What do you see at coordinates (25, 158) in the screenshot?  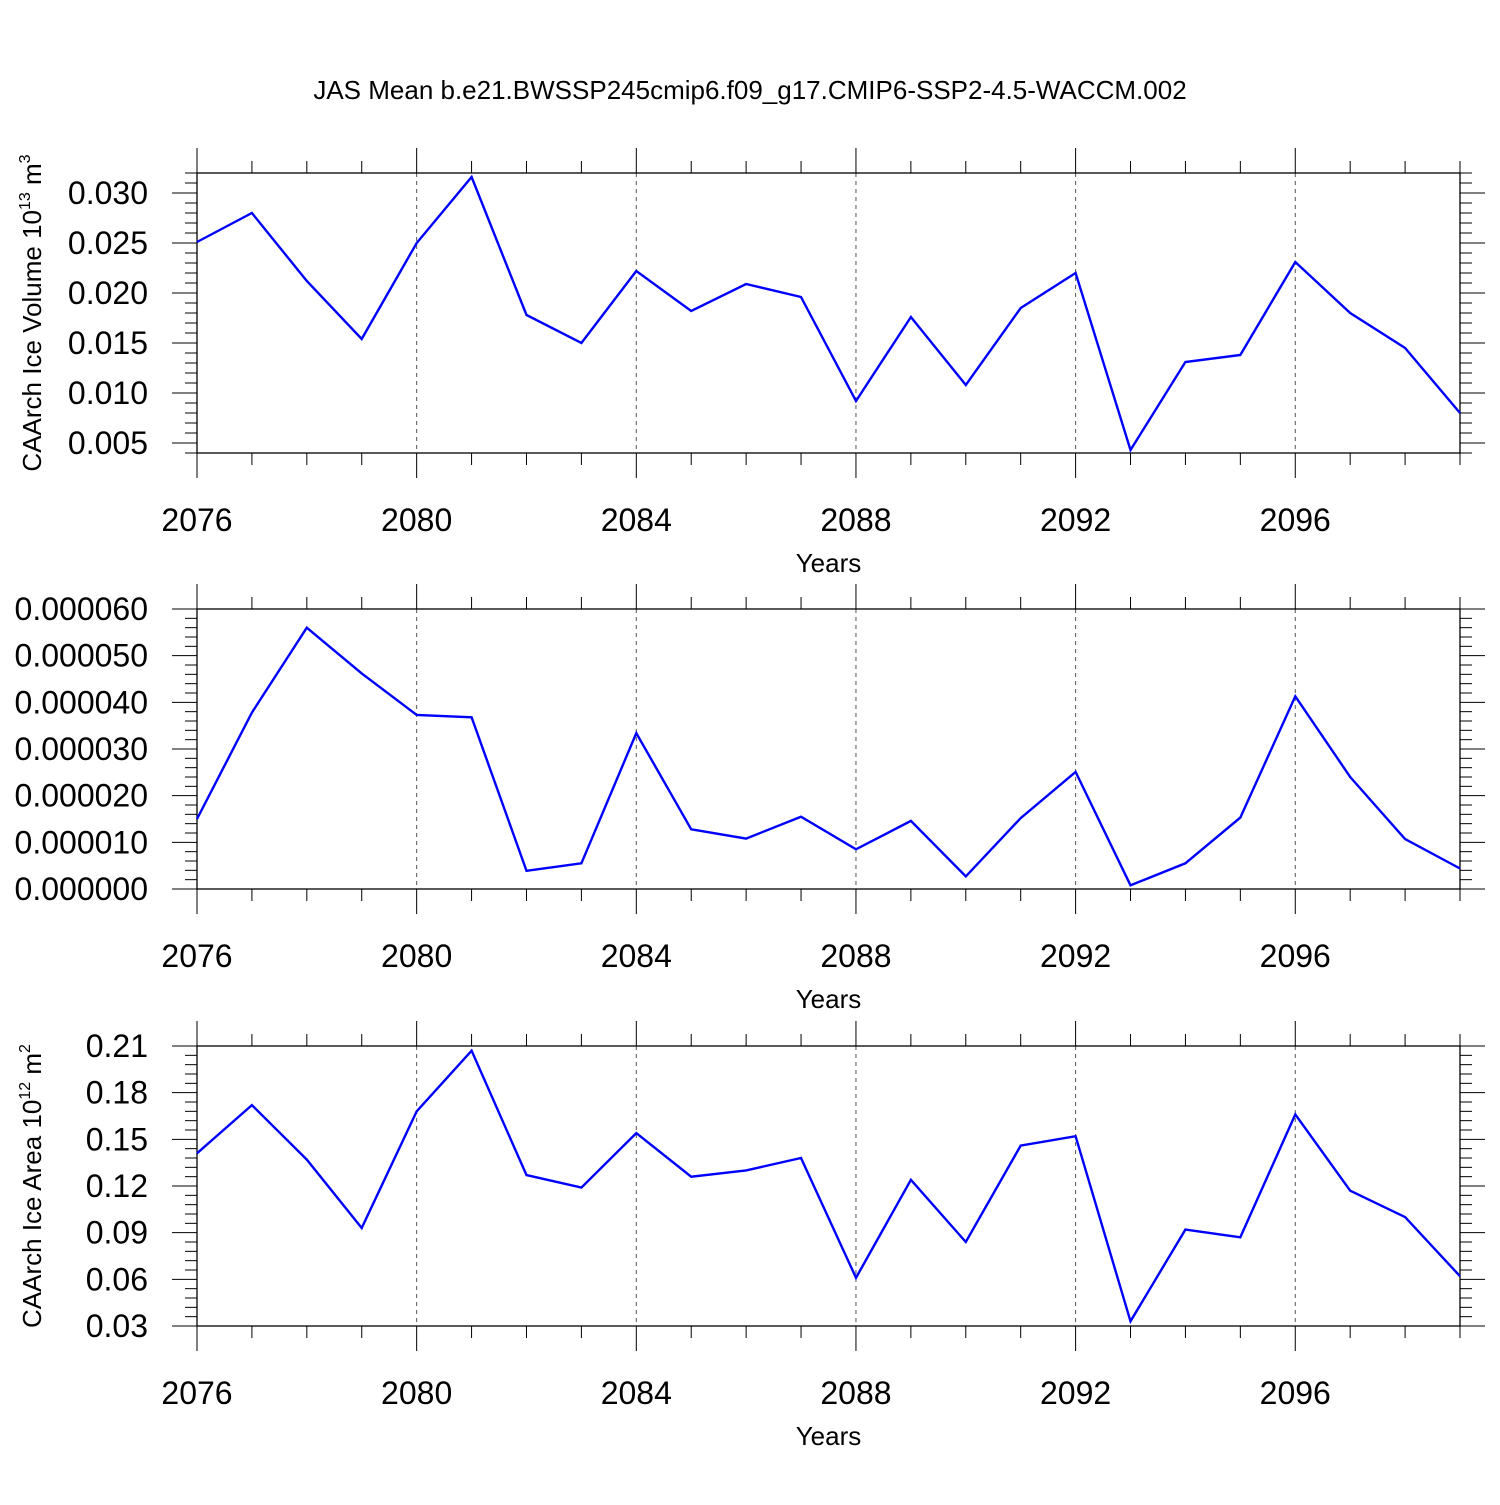 I see `y-axis-label-unit-exponent: 3` at bounding box center [25, 158].